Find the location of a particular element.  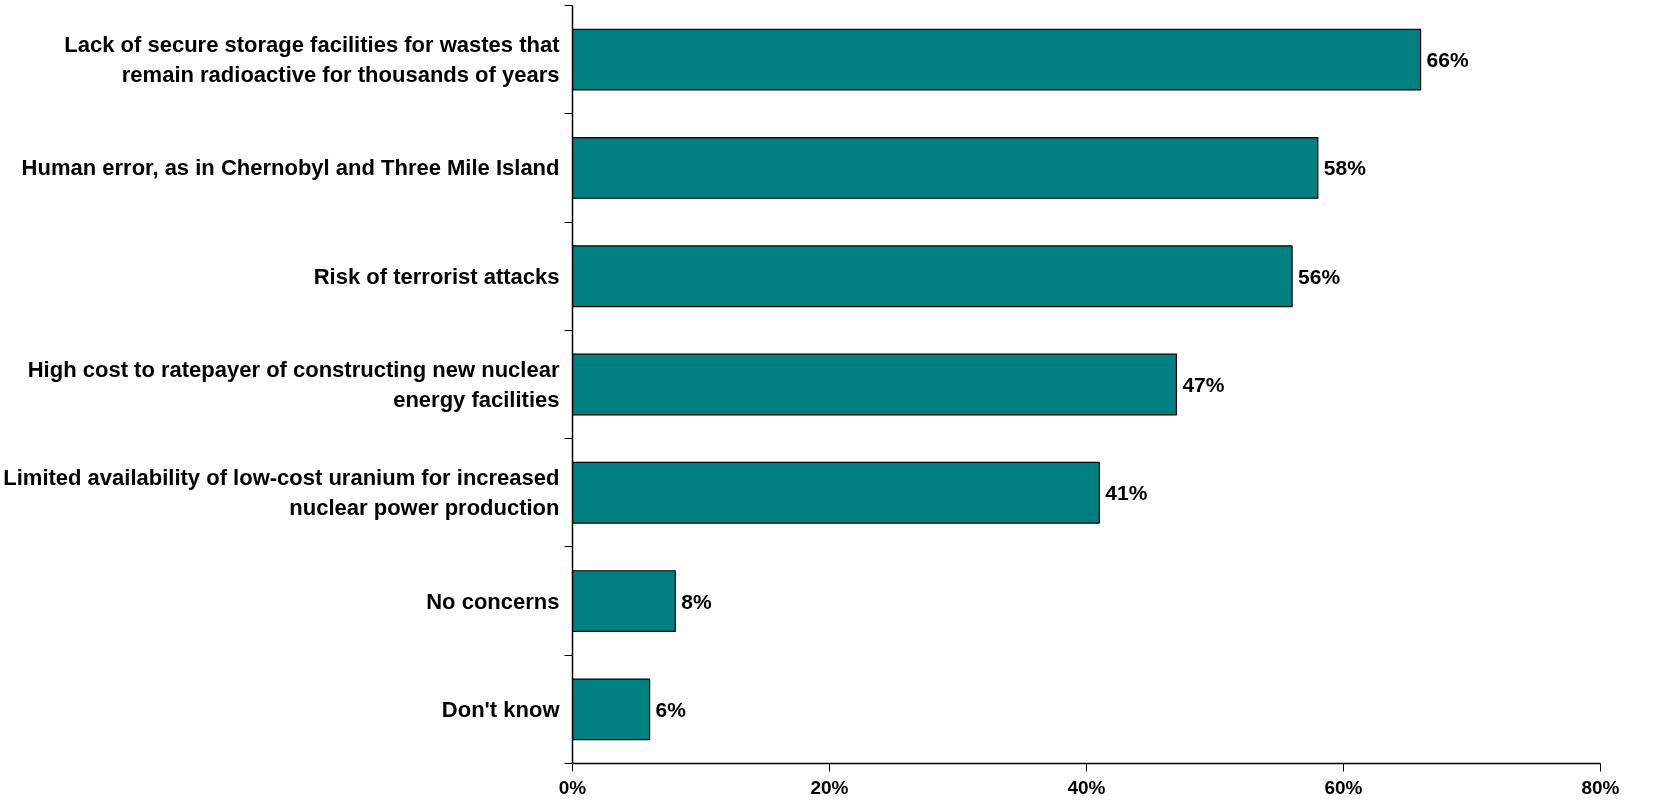

x-tick-label: 20% is located at coordinates (829, 787).